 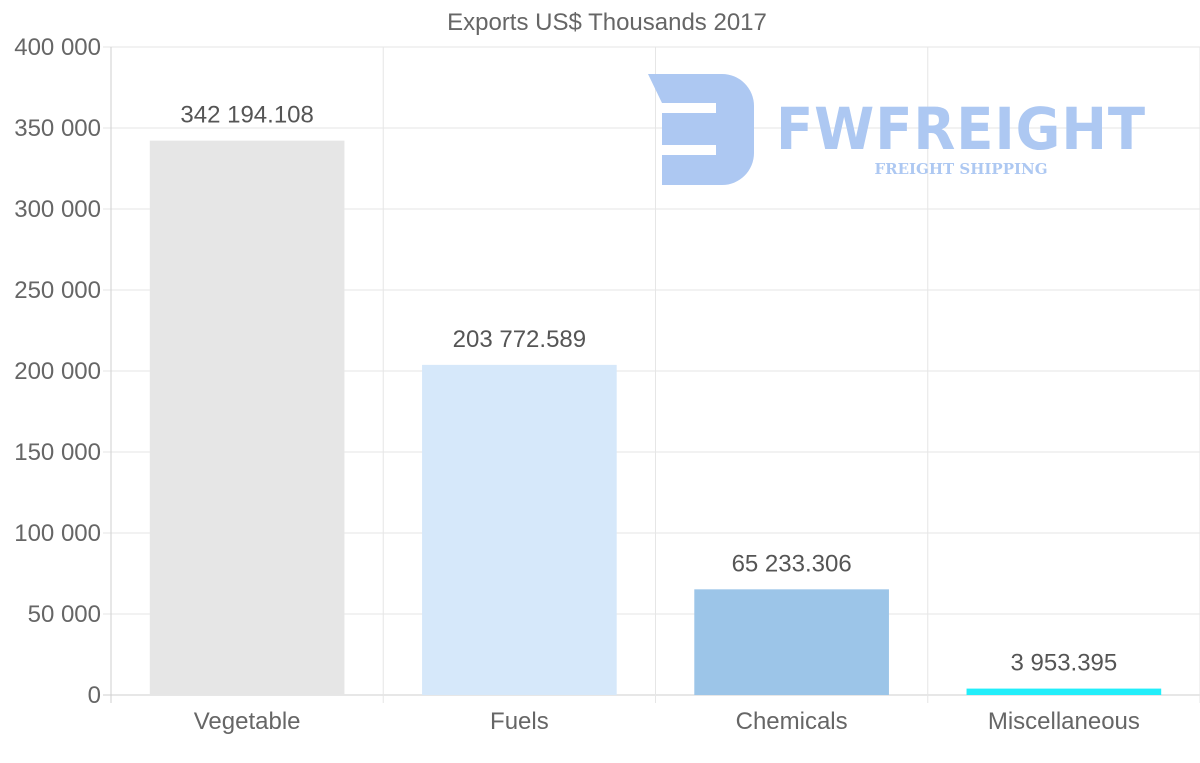 I want to click on watermark-logo-mark-icon, so click(x=701, y=129).